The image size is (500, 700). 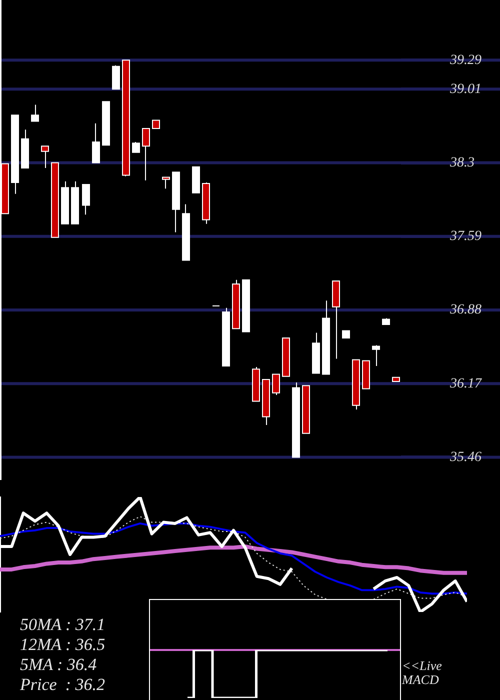 I want to click on y-tick-label: 35.46, so click(x=465, y=457).